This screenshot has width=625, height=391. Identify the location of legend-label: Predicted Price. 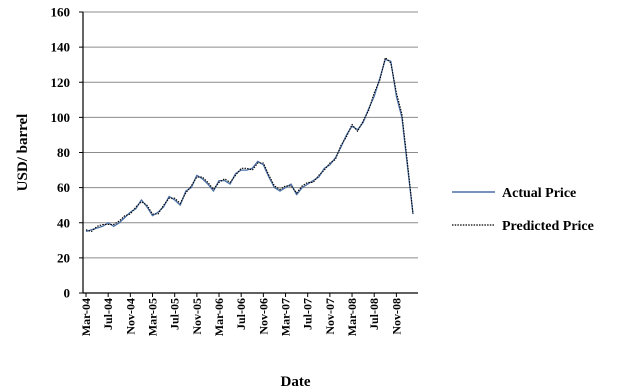
(548, 226).